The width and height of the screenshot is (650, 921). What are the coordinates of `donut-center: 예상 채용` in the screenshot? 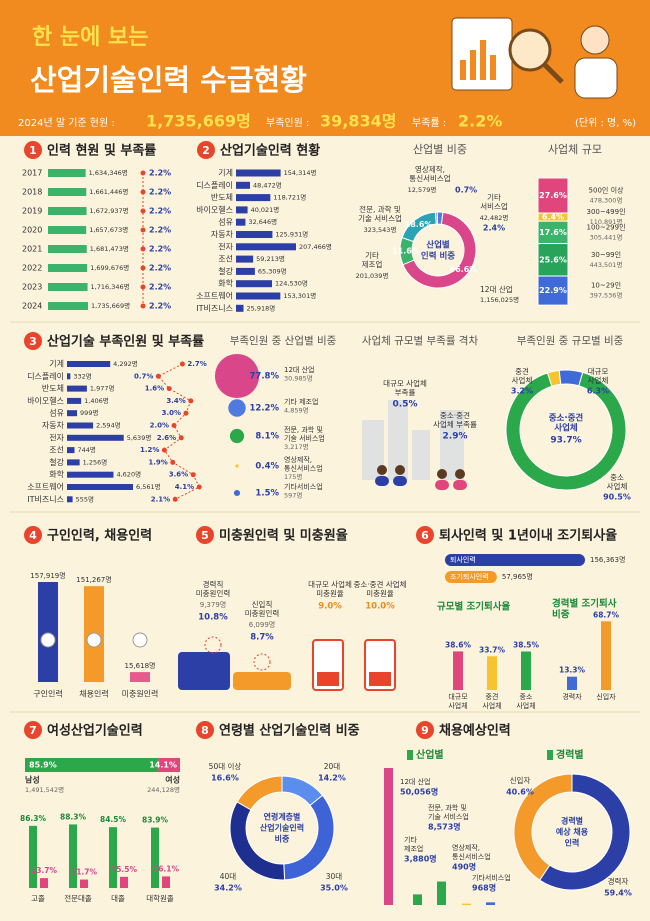 It's located at (572, 832).